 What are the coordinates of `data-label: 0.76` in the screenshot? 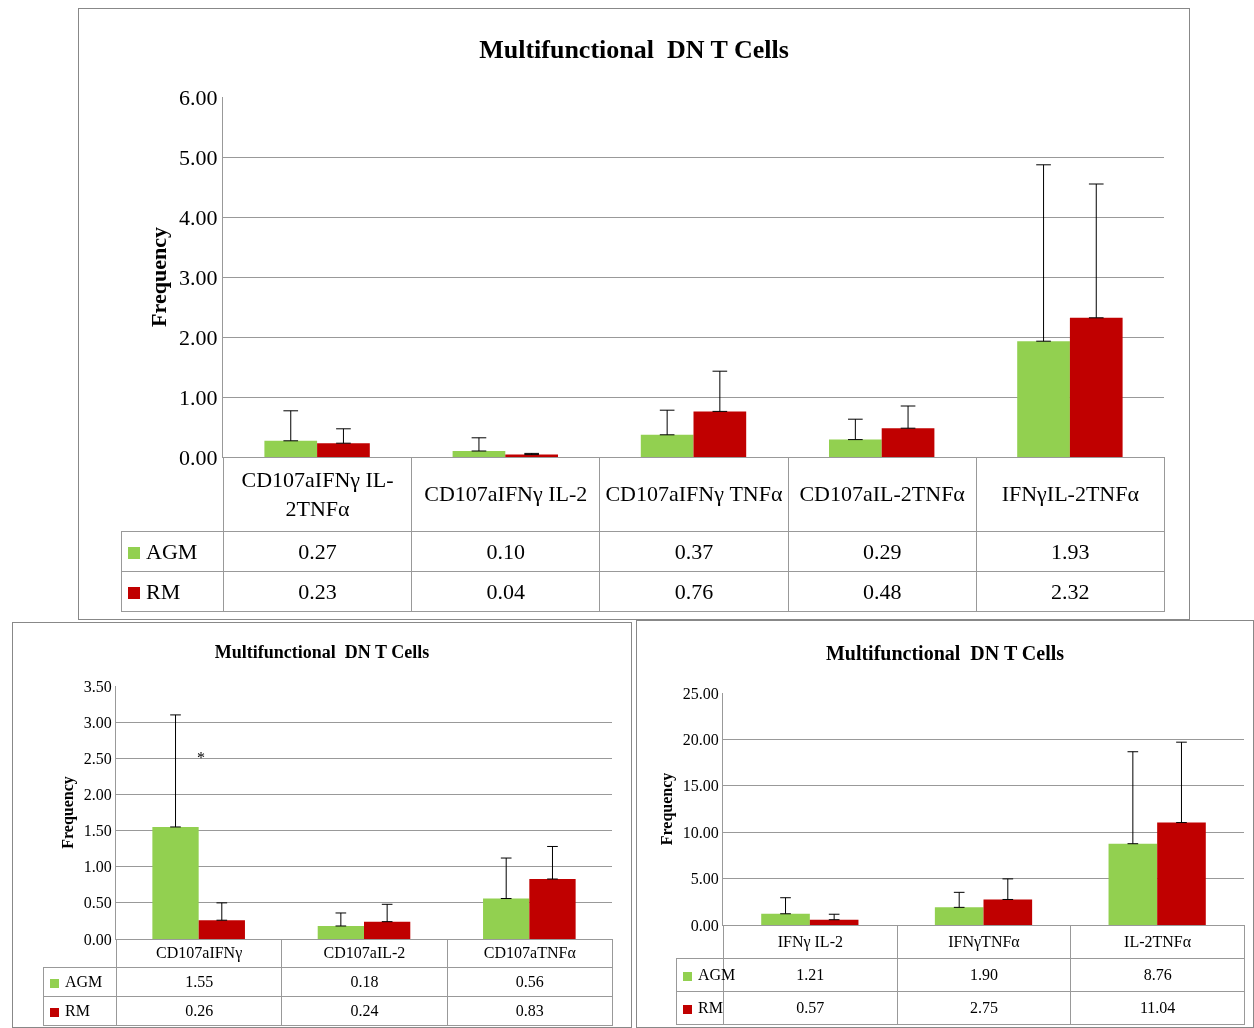 It's located at (694, 591).